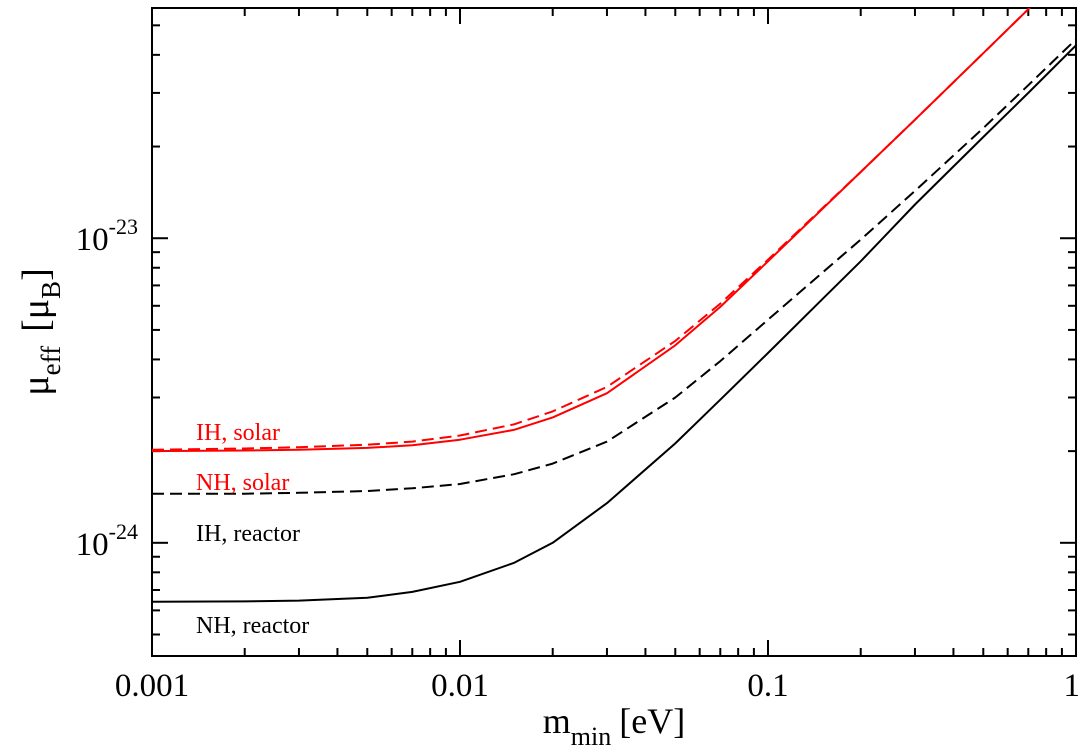  I want to click on x-axis-subscript: min, so click(591, 735).